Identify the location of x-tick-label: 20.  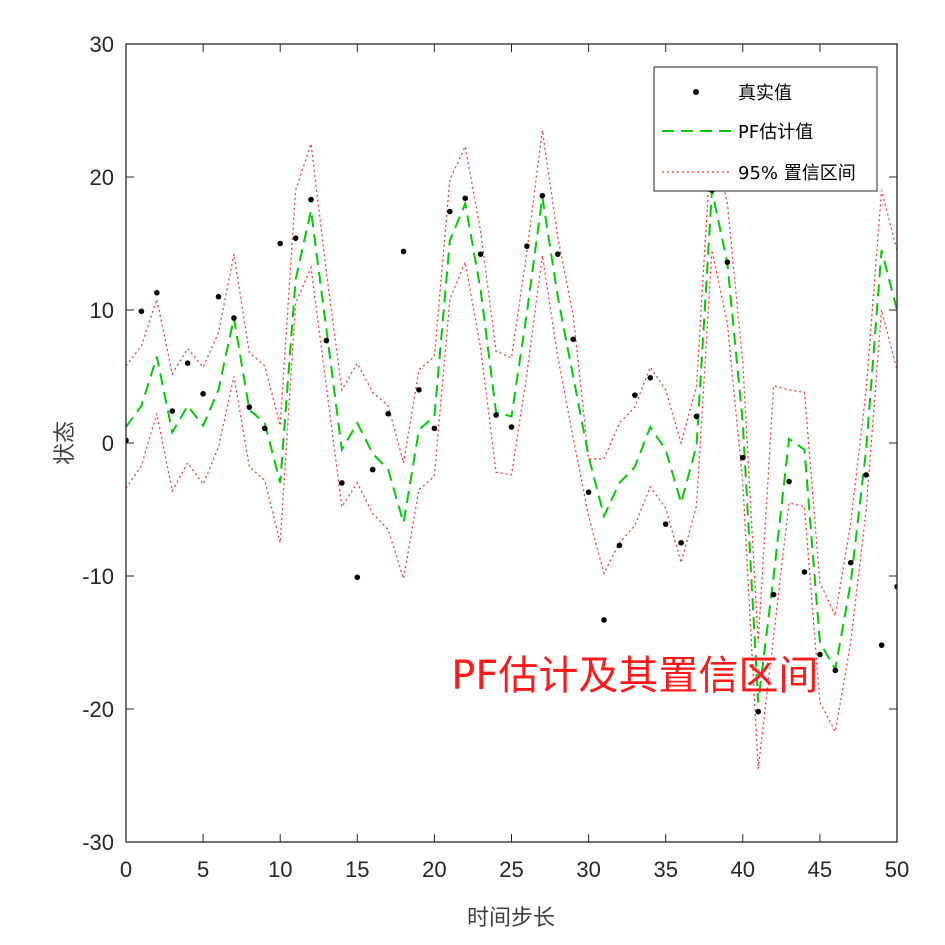
(434, 869).